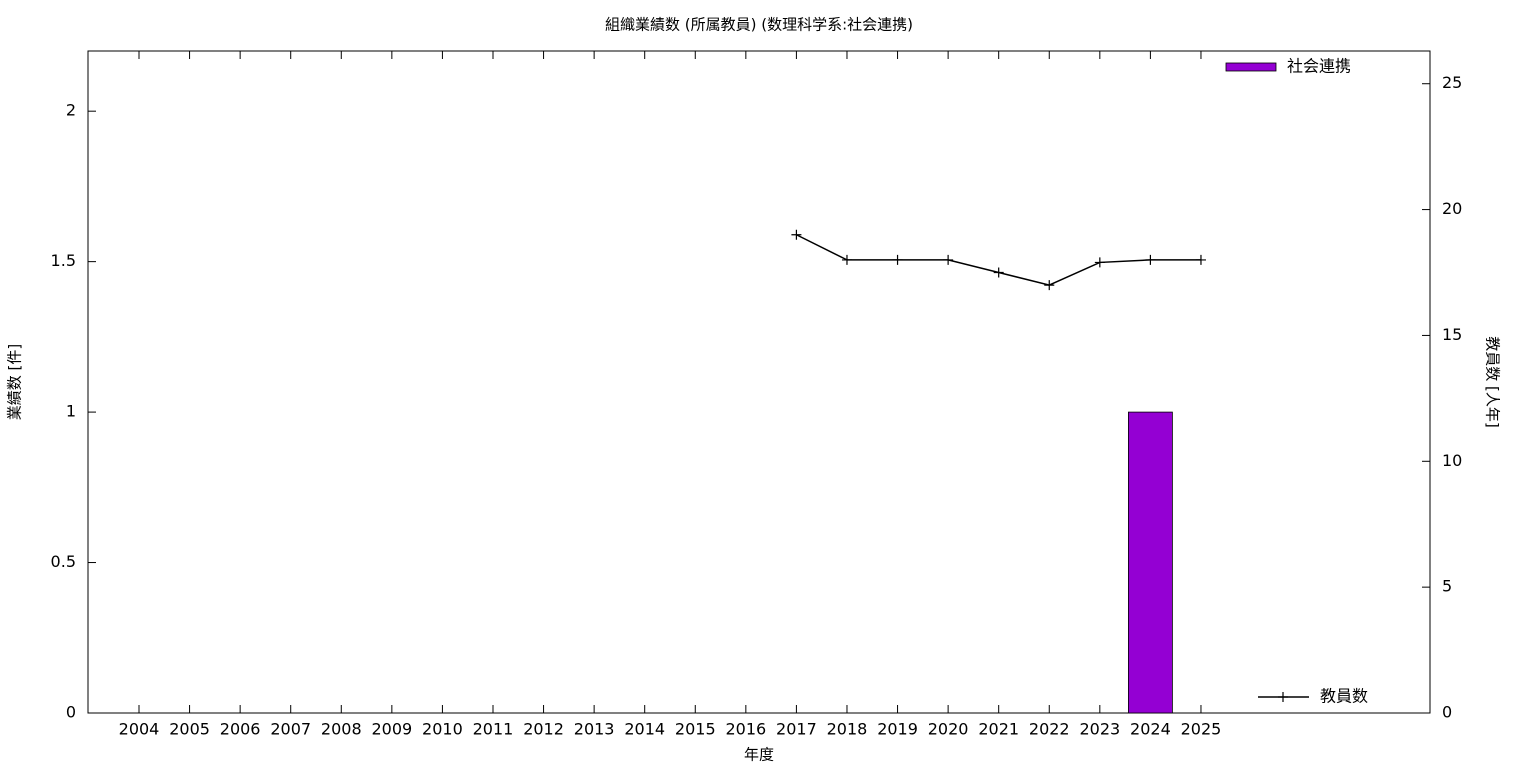  What do you see at coordinates (63, 260) in the screenshot?
I see `y-tick-label: 1.5` at bounding box center [63, 260].